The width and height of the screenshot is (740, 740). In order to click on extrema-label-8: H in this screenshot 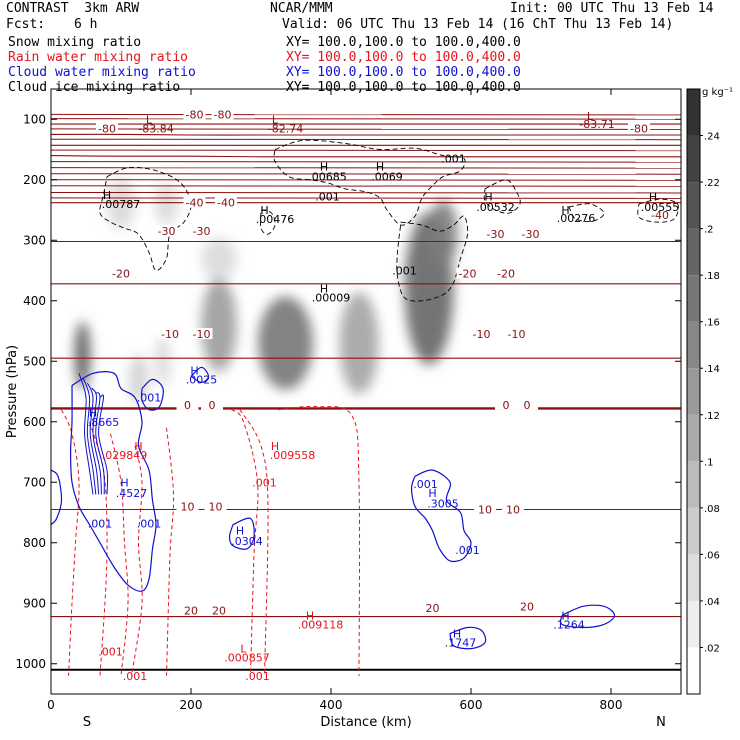, I will do `click(380, 166)`.